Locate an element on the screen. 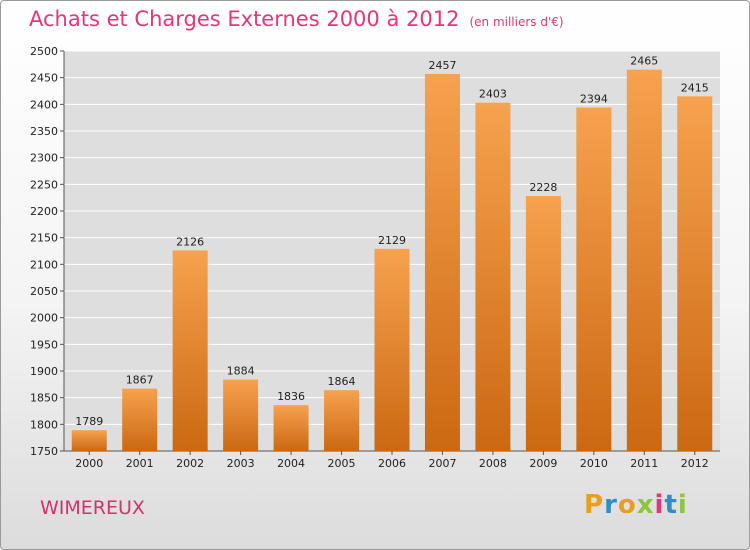 The height and width of the screenshot is (550, 750). x-tick-label: 2001 is located at coordinates (140, 463).